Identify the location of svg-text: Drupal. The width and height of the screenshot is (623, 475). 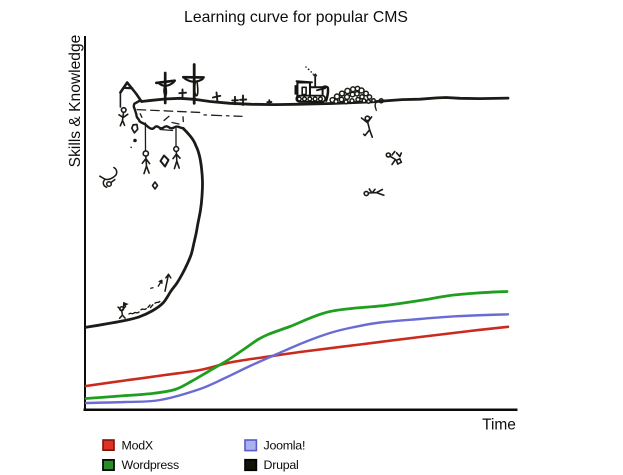
(281, 465).